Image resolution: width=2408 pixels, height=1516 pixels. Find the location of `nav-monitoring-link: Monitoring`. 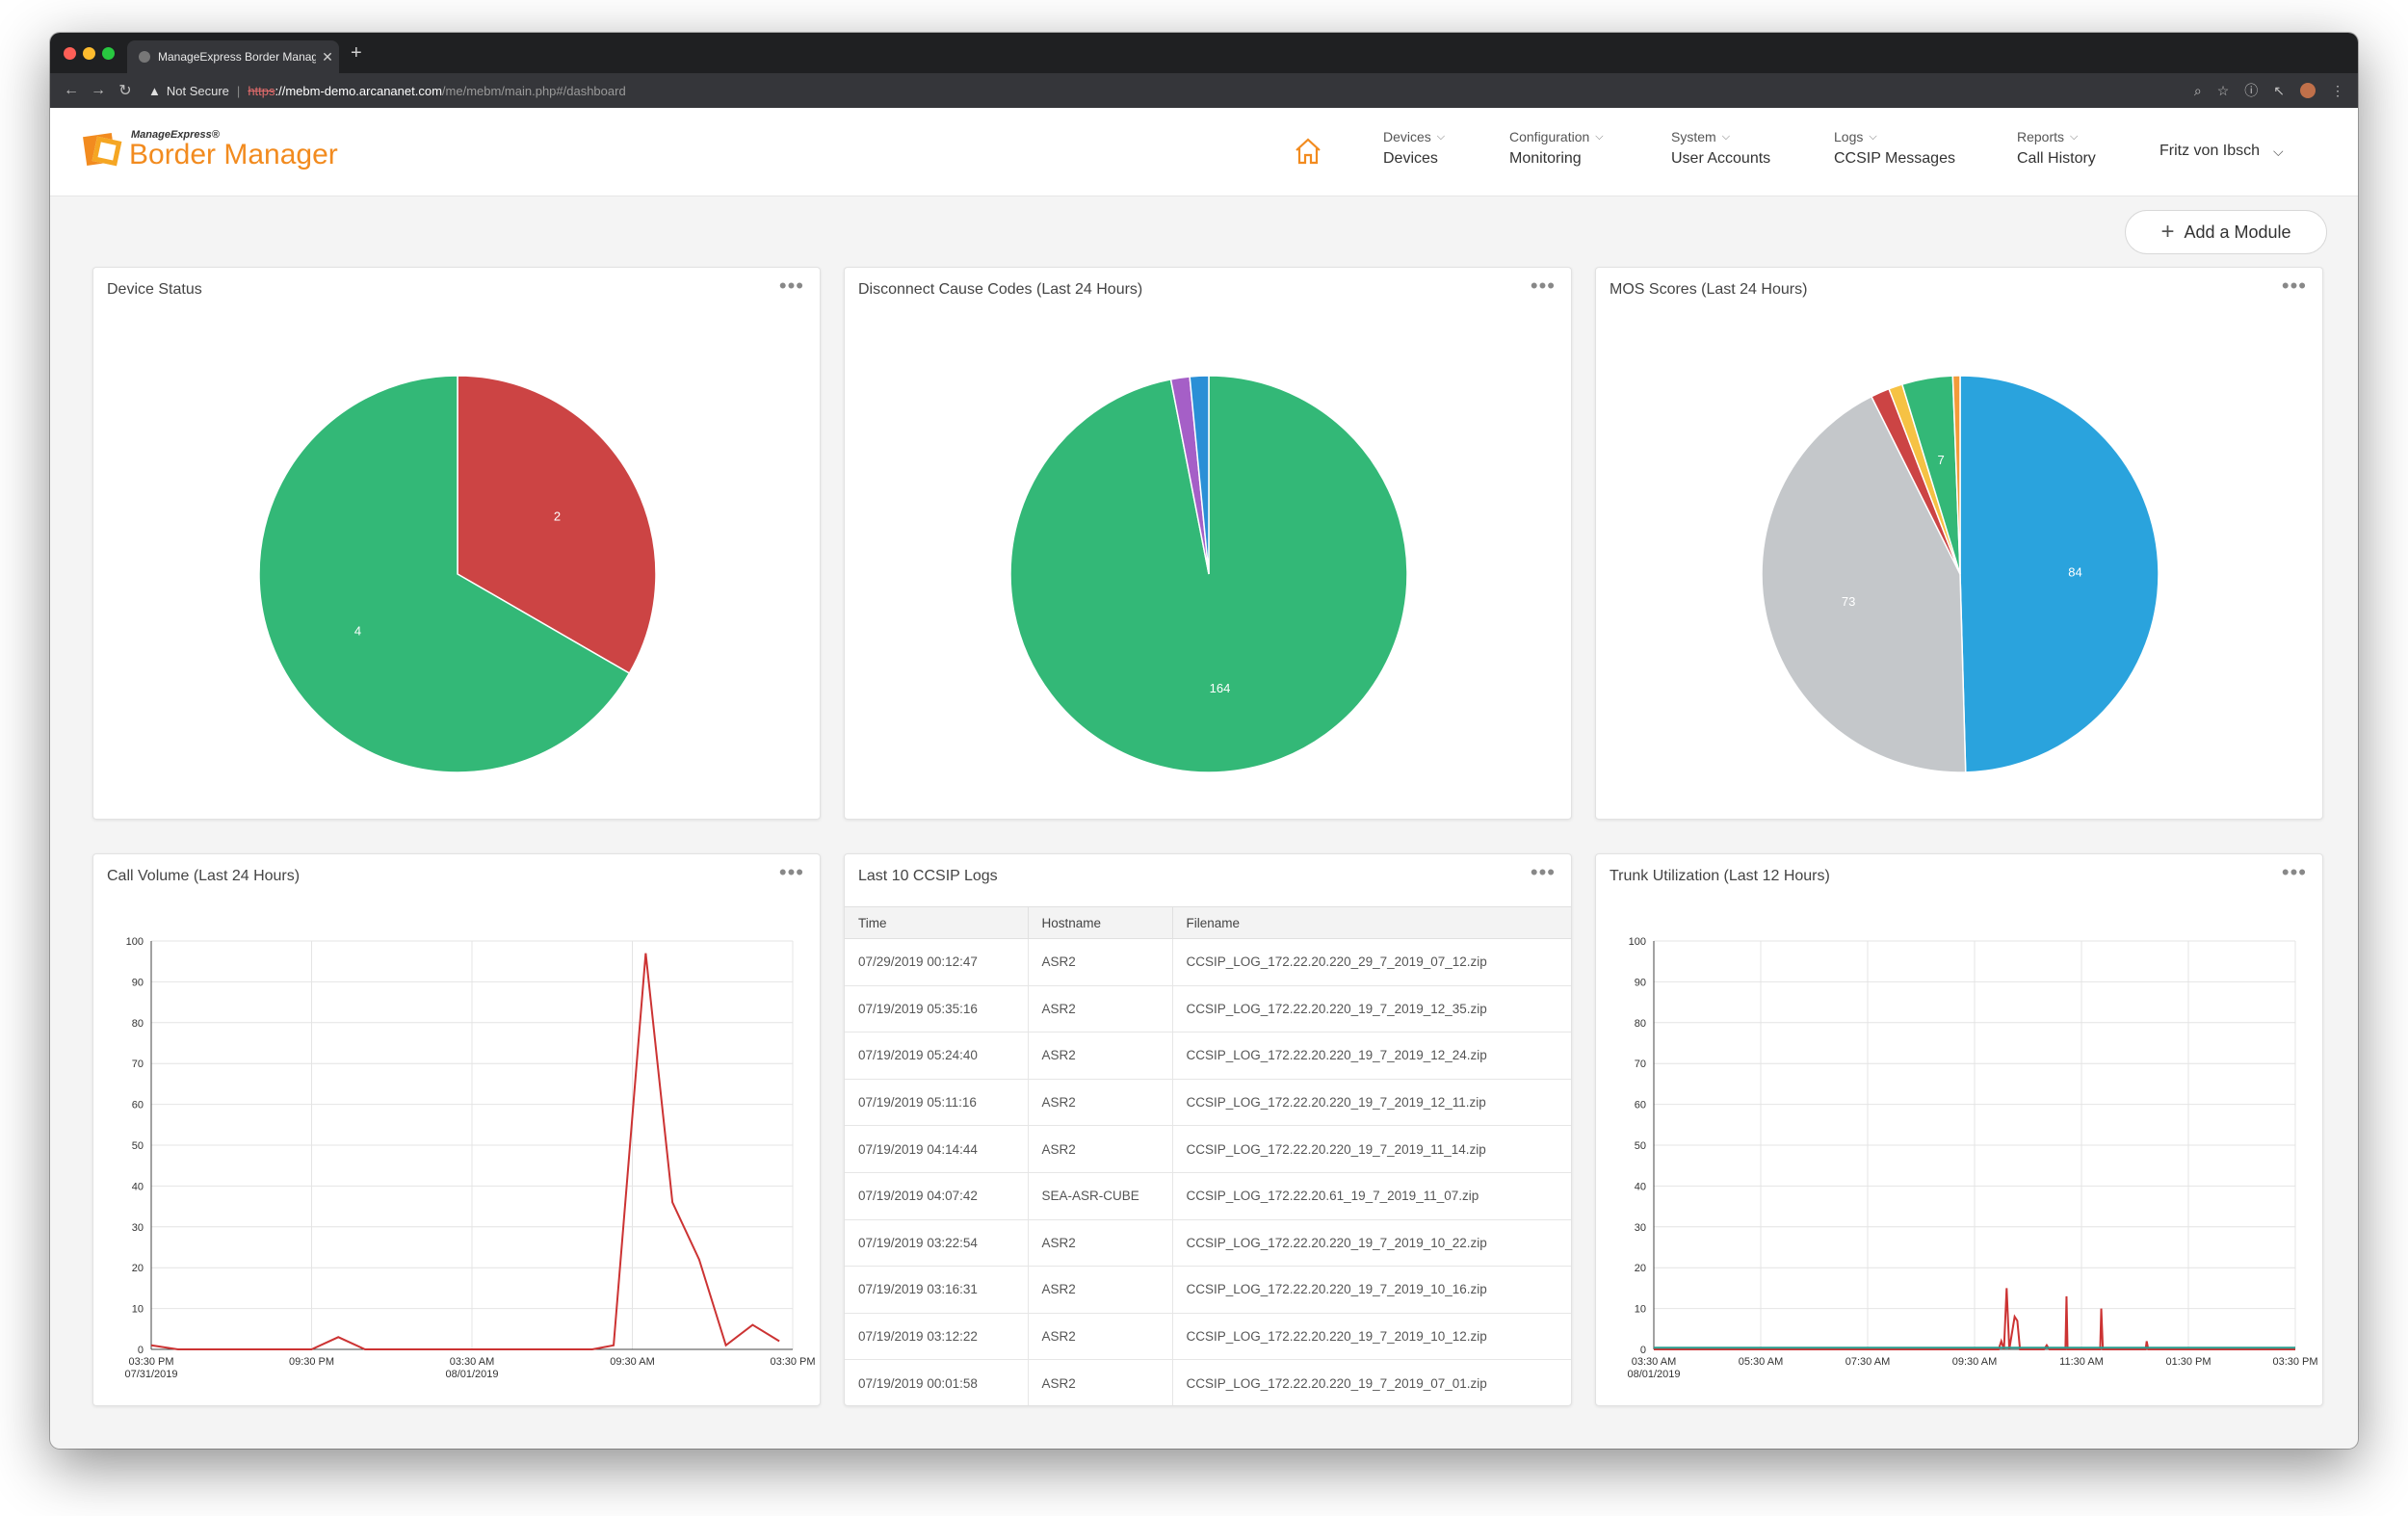

nav-monitoring-link: Monitoring is located at coordinates (1545, 158).